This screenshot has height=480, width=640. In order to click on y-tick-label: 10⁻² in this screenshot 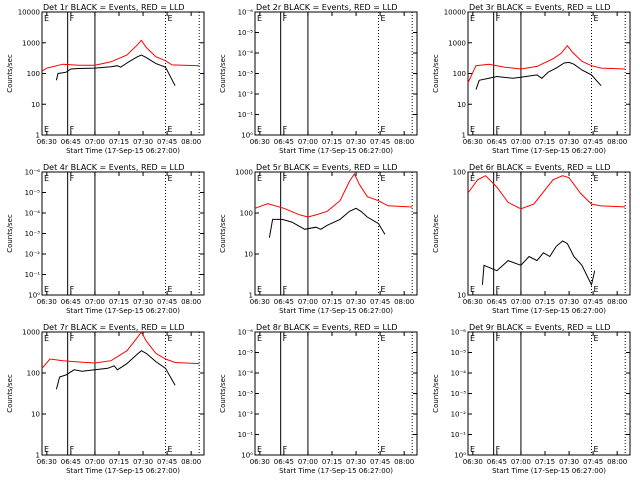, I will do `click(33, 255)`.